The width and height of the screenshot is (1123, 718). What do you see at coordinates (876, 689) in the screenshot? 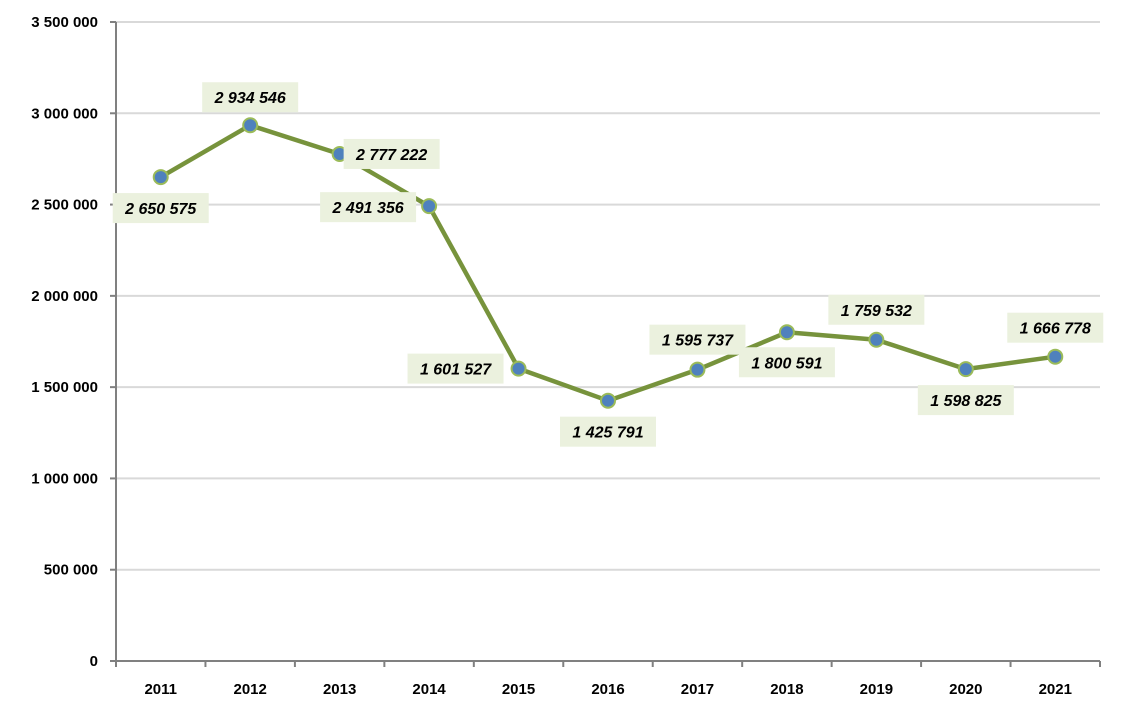
I see `x-tick-label: 2019` at bounding box center [876, 689].